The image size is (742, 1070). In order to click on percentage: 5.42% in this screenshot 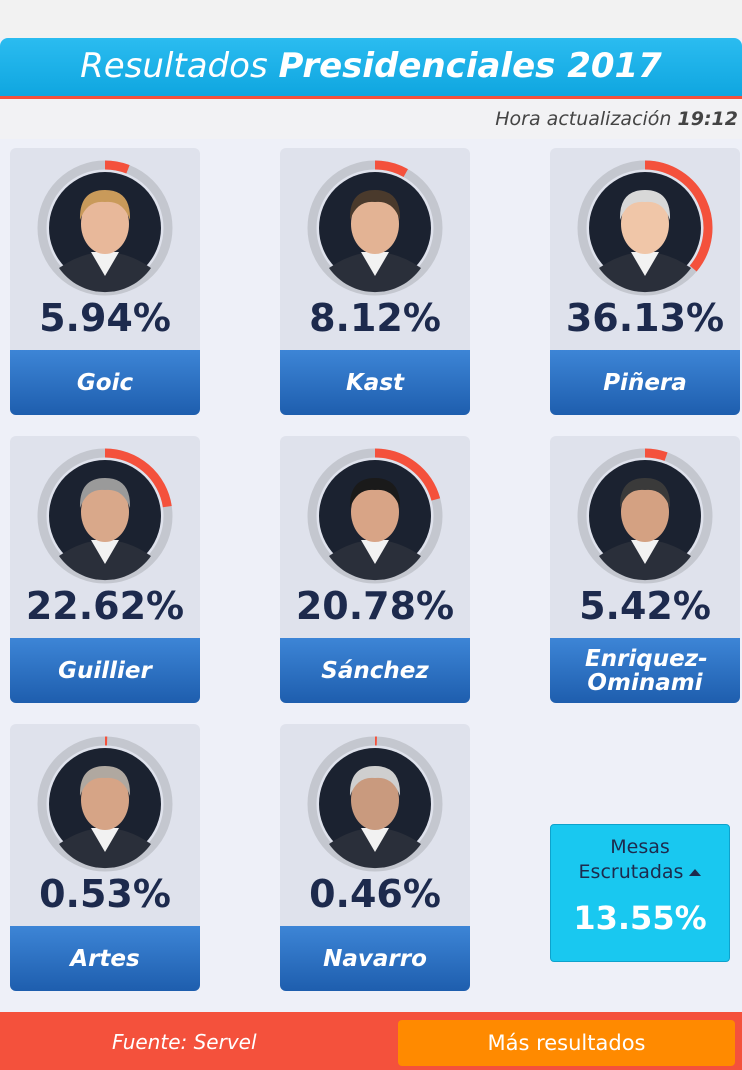, I will do `click(645, 606)`.